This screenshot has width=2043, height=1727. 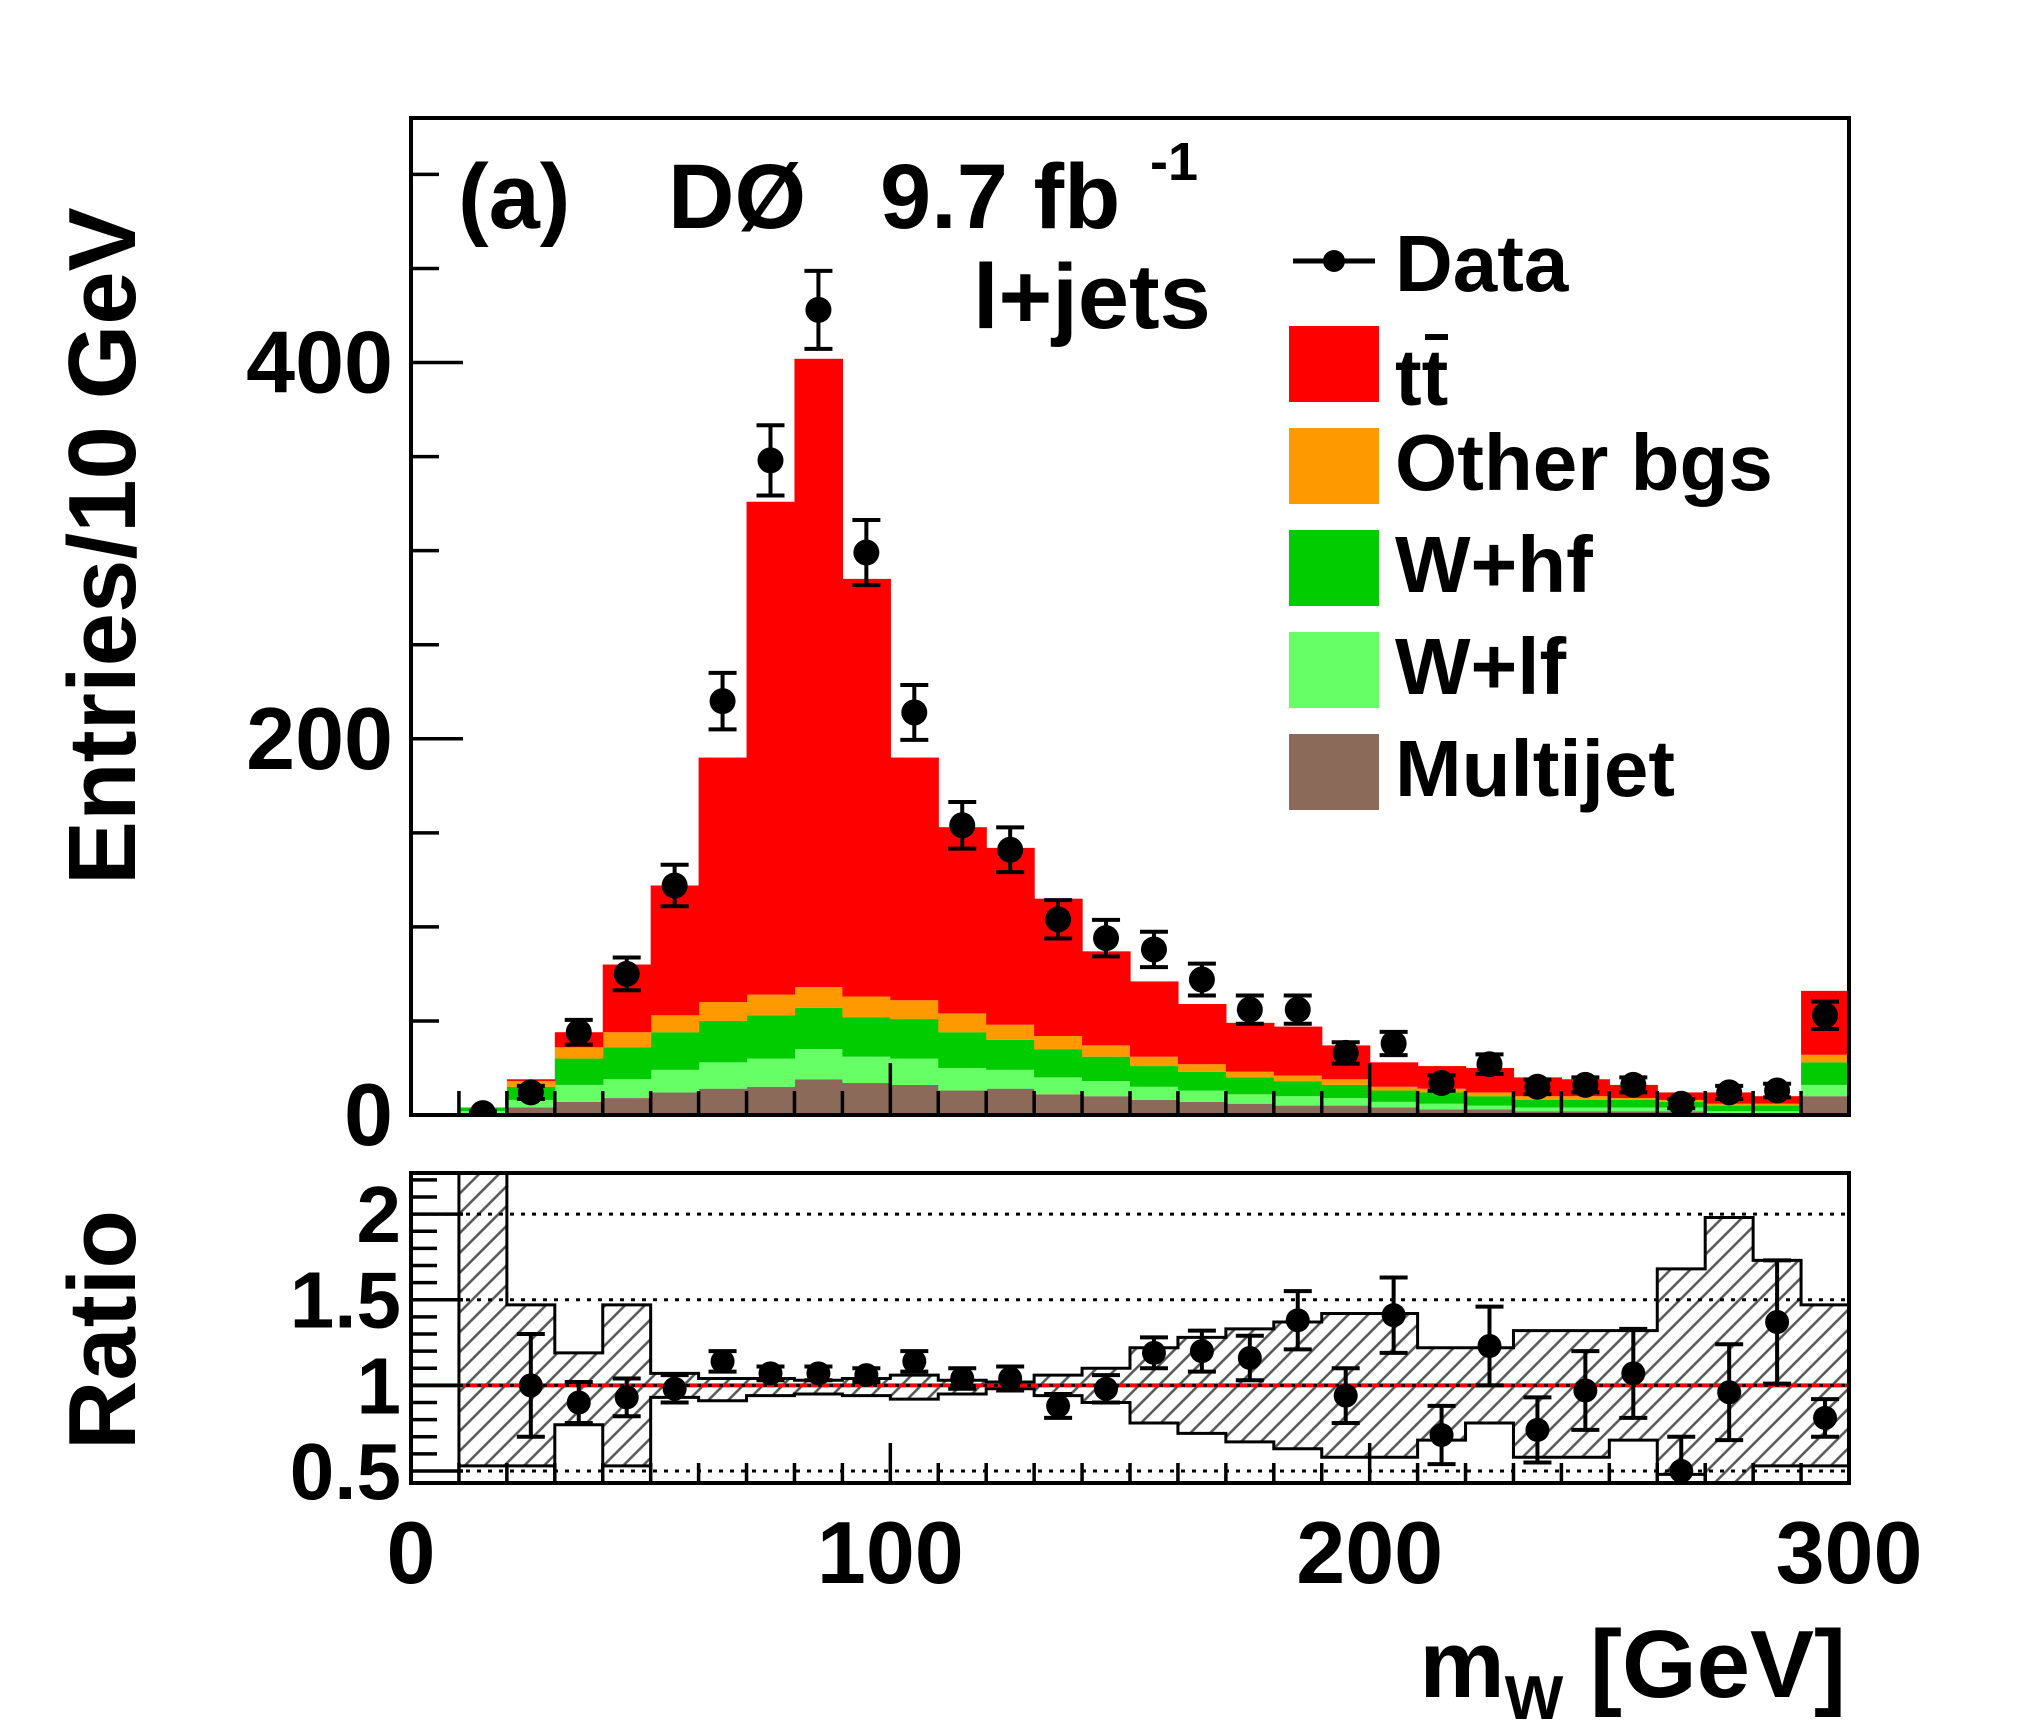 What do you see at coordinates (1480, 666) in the screenshot?
I see `legend-wlf-label: W+lf` at bounding box center [1480, 666].